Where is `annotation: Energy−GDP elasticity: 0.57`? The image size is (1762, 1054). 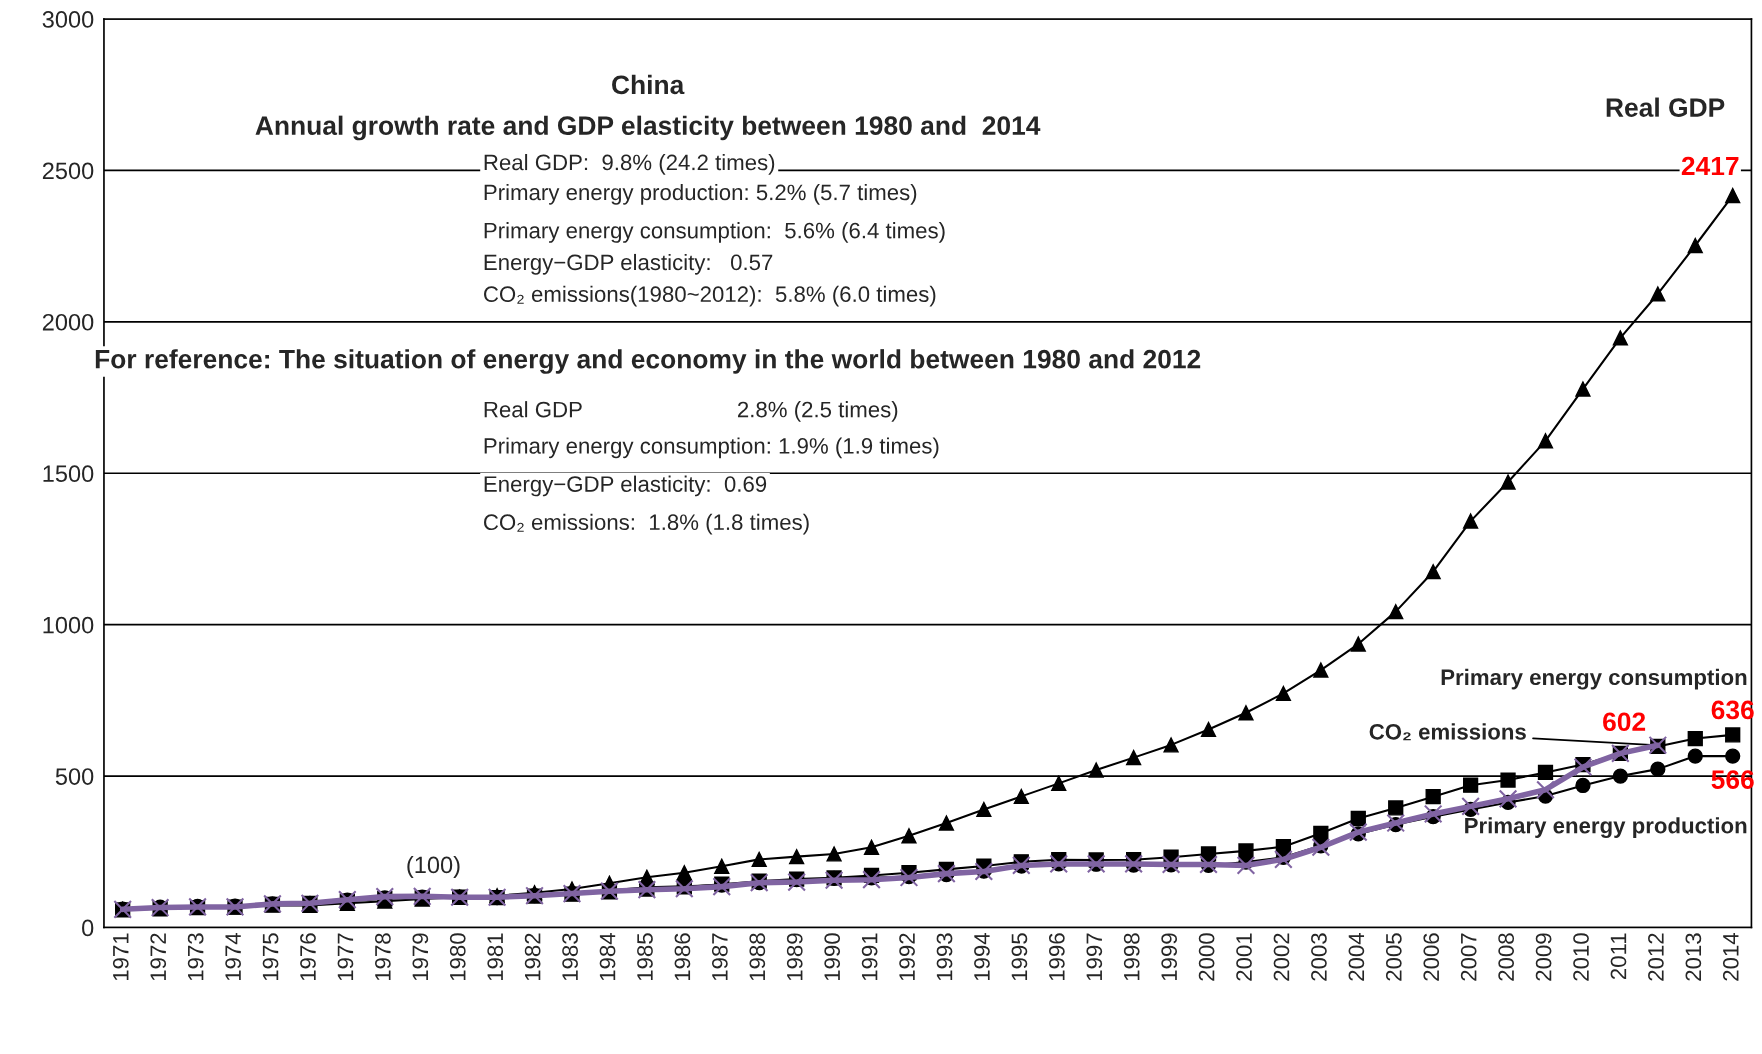
annotation: Energy−GDP elasticity: 0.57 is located at coordinates (628, 264).